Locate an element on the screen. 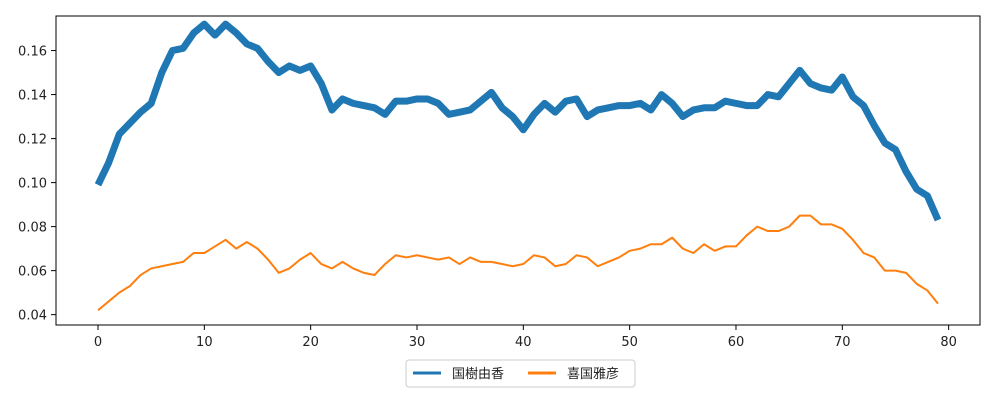 This screenshot has width=1000, height=400. x-tick-label: 70 is located at coordinates (842, 342).